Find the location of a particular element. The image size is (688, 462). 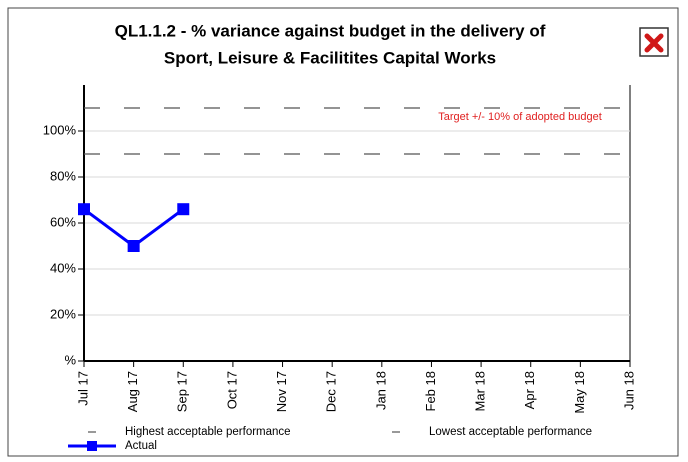

x-tick-label: Dec 17 is located at coordinates (331, 391).